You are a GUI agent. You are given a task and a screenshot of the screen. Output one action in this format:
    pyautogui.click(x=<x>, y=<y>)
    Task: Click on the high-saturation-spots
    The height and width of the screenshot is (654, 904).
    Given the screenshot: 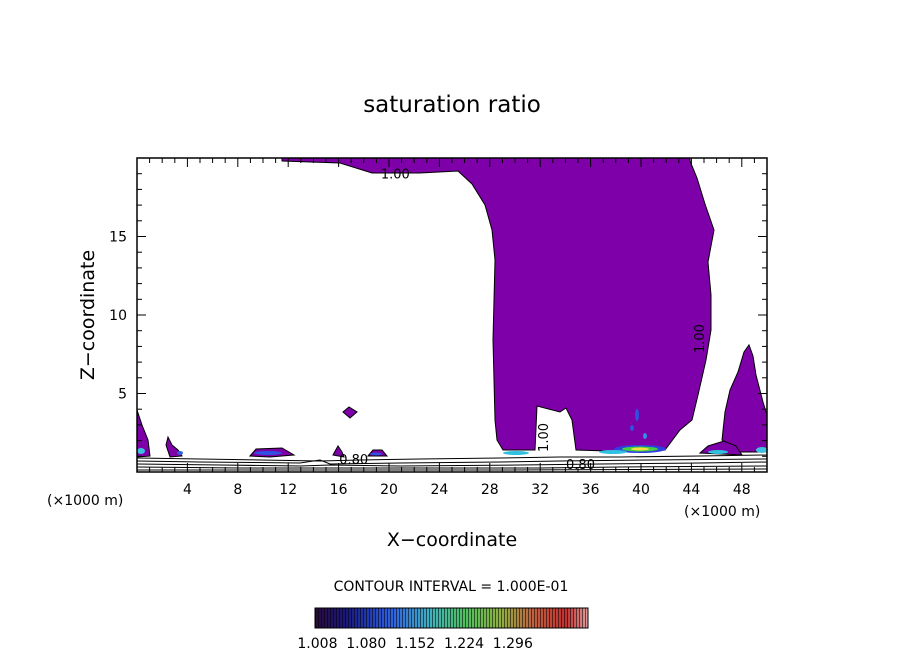 What is the action you would take?
    pyautogui.click(x=452, y=432)
    